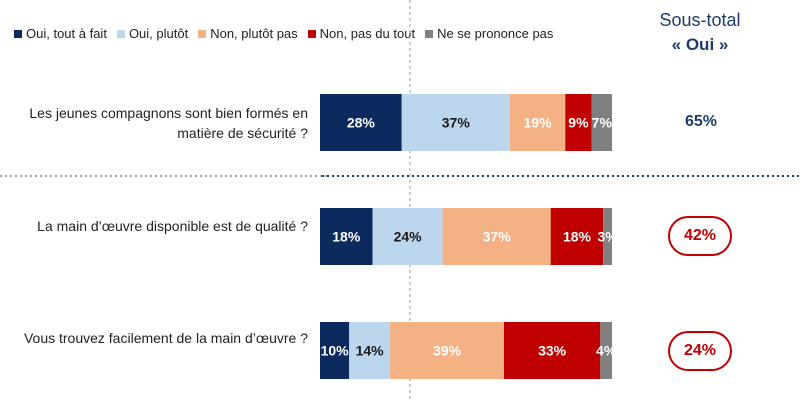 This screenshot has height=401, width=800. I want to click on bar-segment-q3-s2, so click(370, 350).